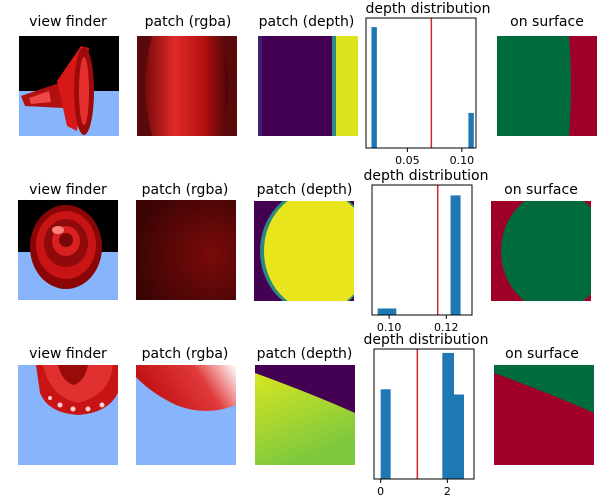 Image resolution: width=608 pixels, height=500 pixels. I want to click on x-tick-label: 0, so click(380, 491).